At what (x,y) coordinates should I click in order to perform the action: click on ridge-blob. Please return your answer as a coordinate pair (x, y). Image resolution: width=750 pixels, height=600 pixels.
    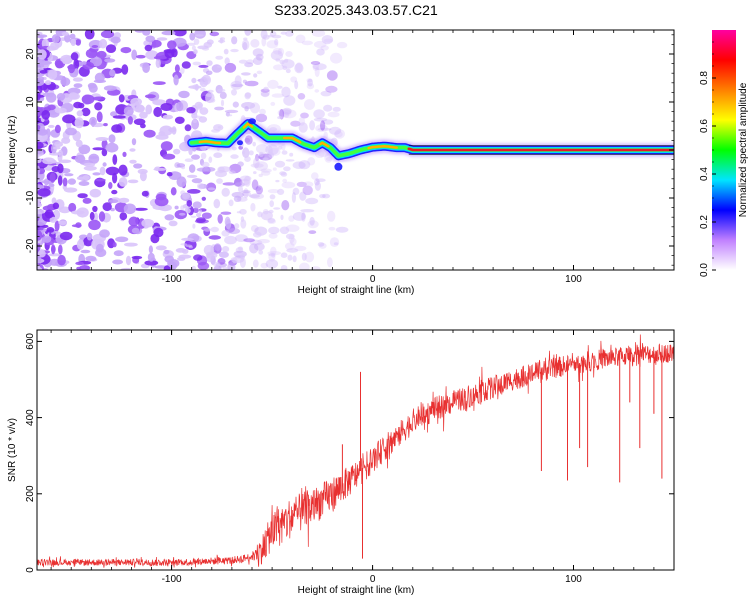
    Looking at the image, I should click on (252, 121).